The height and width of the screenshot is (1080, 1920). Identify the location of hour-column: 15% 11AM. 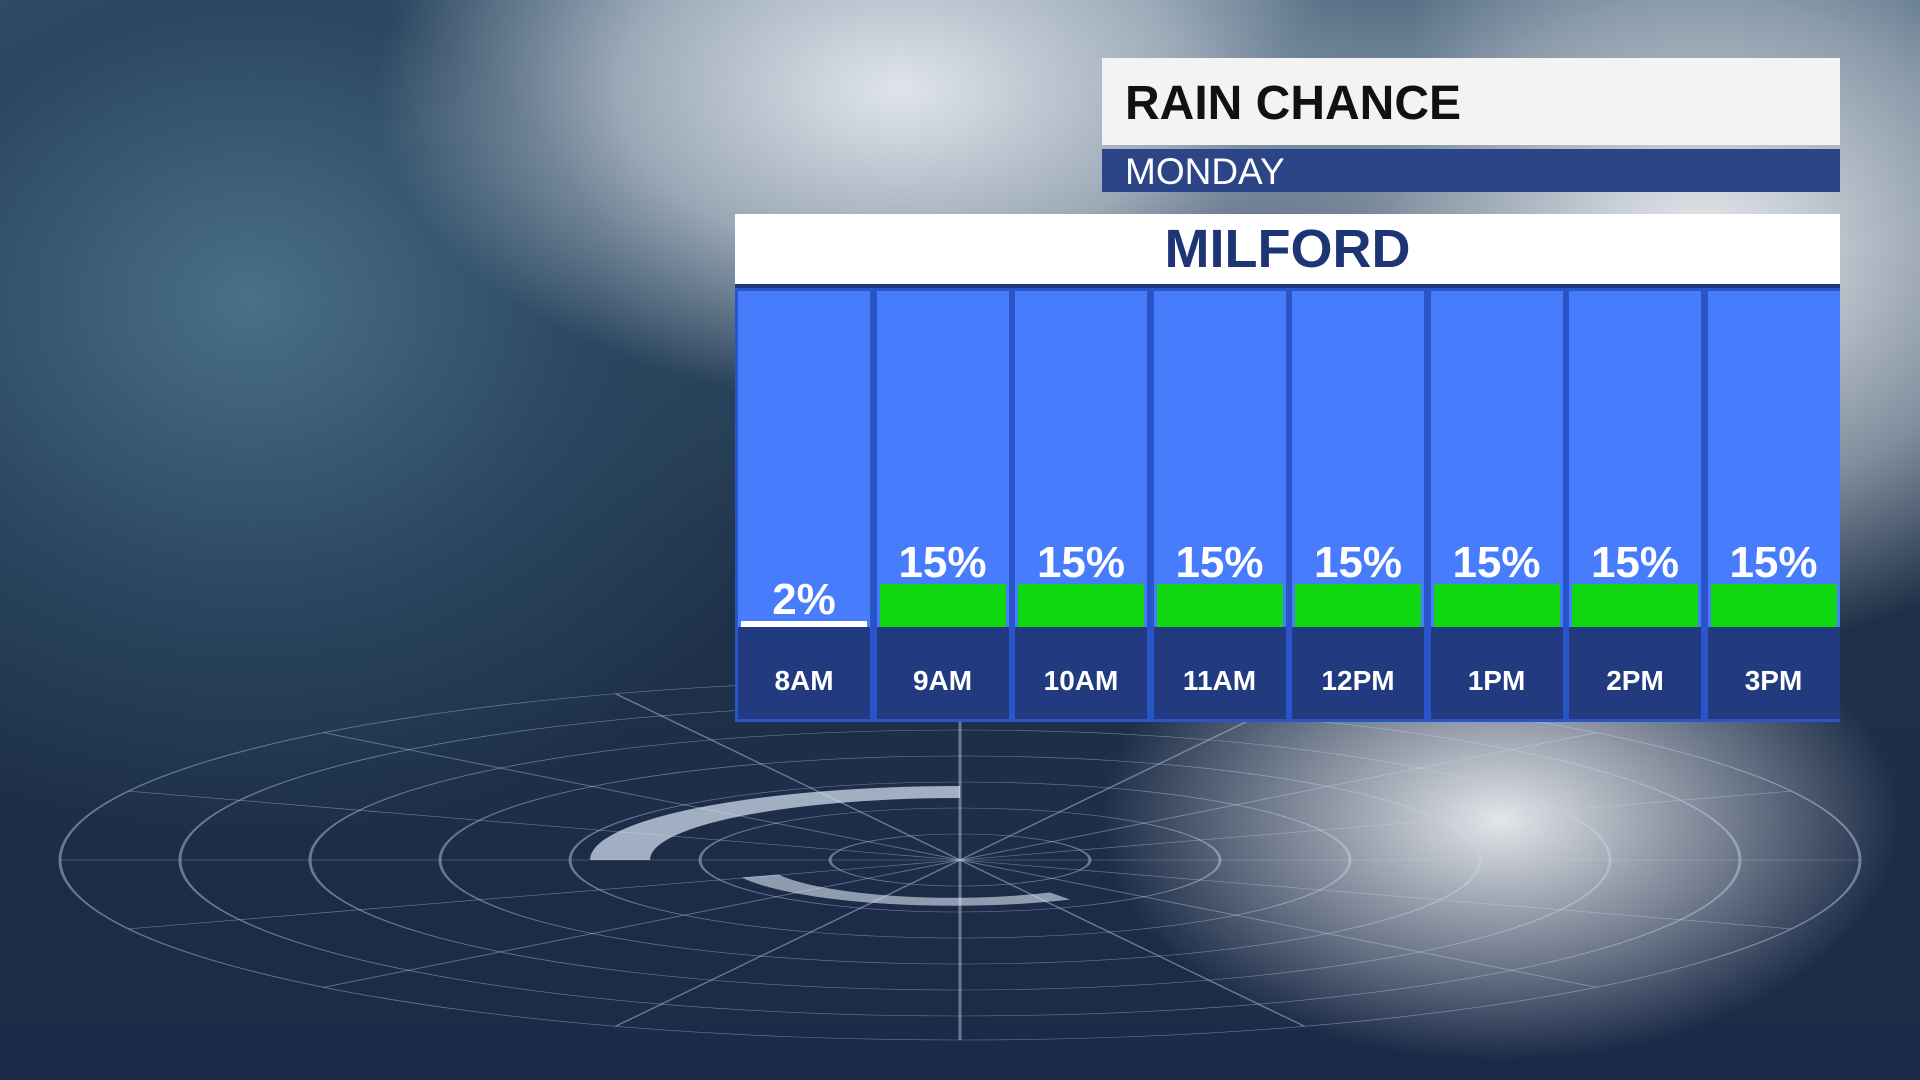
(1219, 505).